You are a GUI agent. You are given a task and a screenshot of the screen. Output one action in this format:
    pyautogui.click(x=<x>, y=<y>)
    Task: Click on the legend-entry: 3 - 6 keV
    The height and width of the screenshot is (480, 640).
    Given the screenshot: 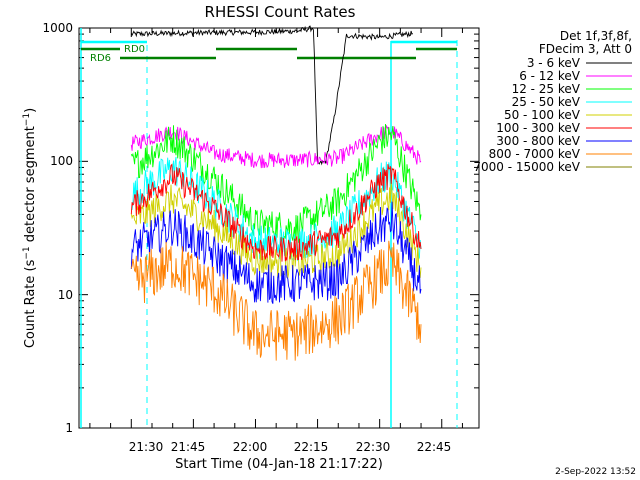 What is the action you would take?
    pyautogui.click(x=579, y=63)
    